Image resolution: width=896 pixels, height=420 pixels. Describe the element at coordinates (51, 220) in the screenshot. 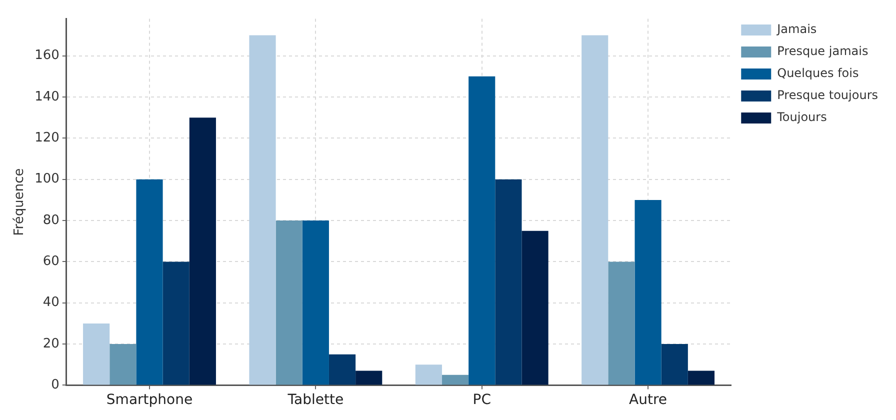

I see `y-tick-label: 80` at that location.